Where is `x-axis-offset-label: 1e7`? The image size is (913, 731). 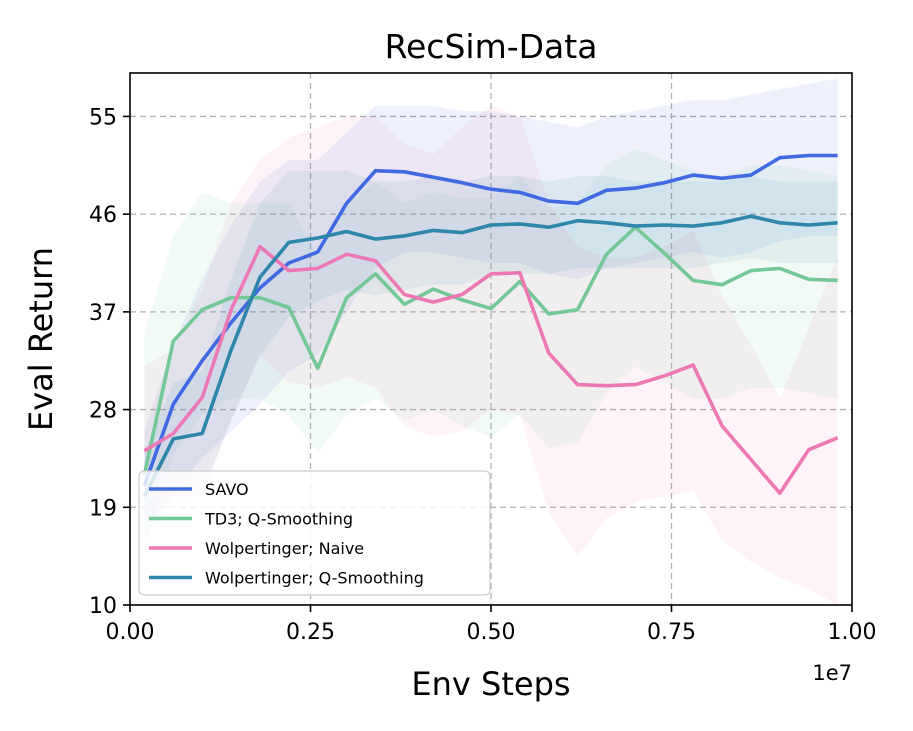 x-axis-offset-label: 1e7 is located at coordinates (832, 673).